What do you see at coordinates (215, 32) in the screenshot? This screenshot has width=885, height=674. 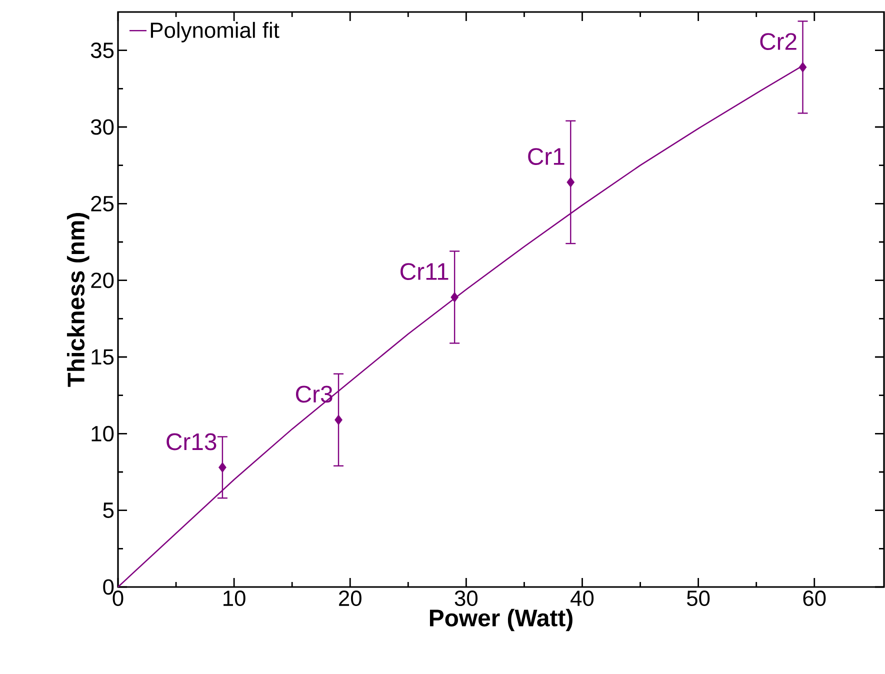 I see `legend-label: Polynomial fit` at bounding box center [215, 32].